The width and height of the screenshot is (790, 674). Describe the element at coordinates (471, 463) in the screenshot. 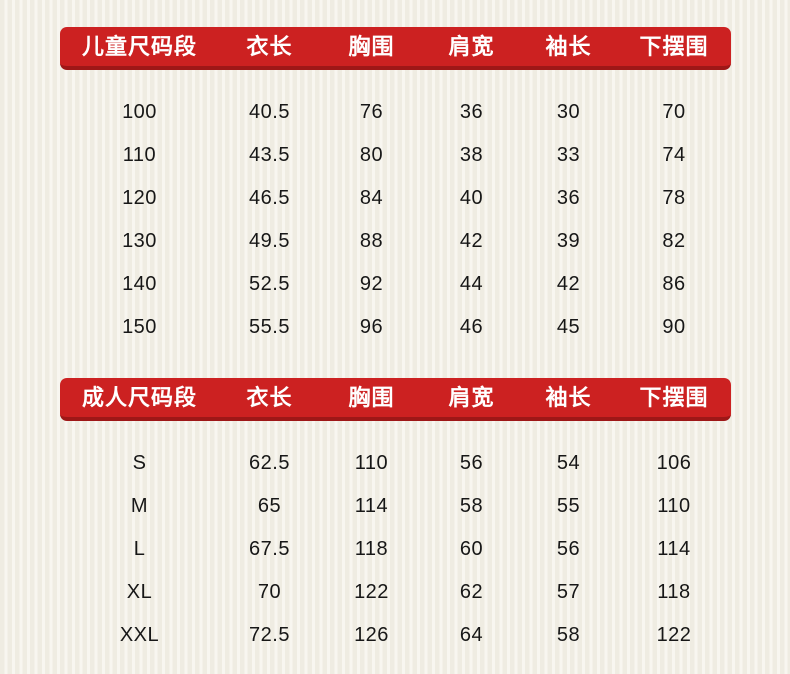

I see `shoulder-cell: 56` at that location.